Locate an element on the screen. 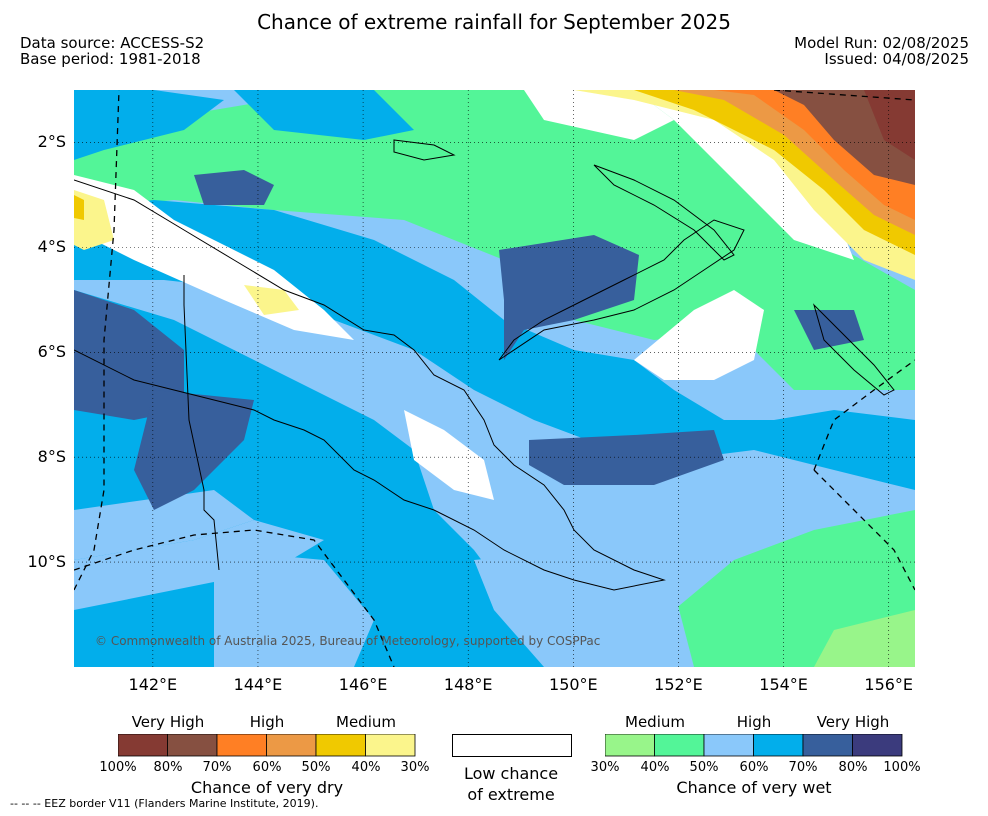 Image resolution: width=988 pixels, height=816 pixels. lon-tick-label: 152°E is located at coordinates (678, 684).